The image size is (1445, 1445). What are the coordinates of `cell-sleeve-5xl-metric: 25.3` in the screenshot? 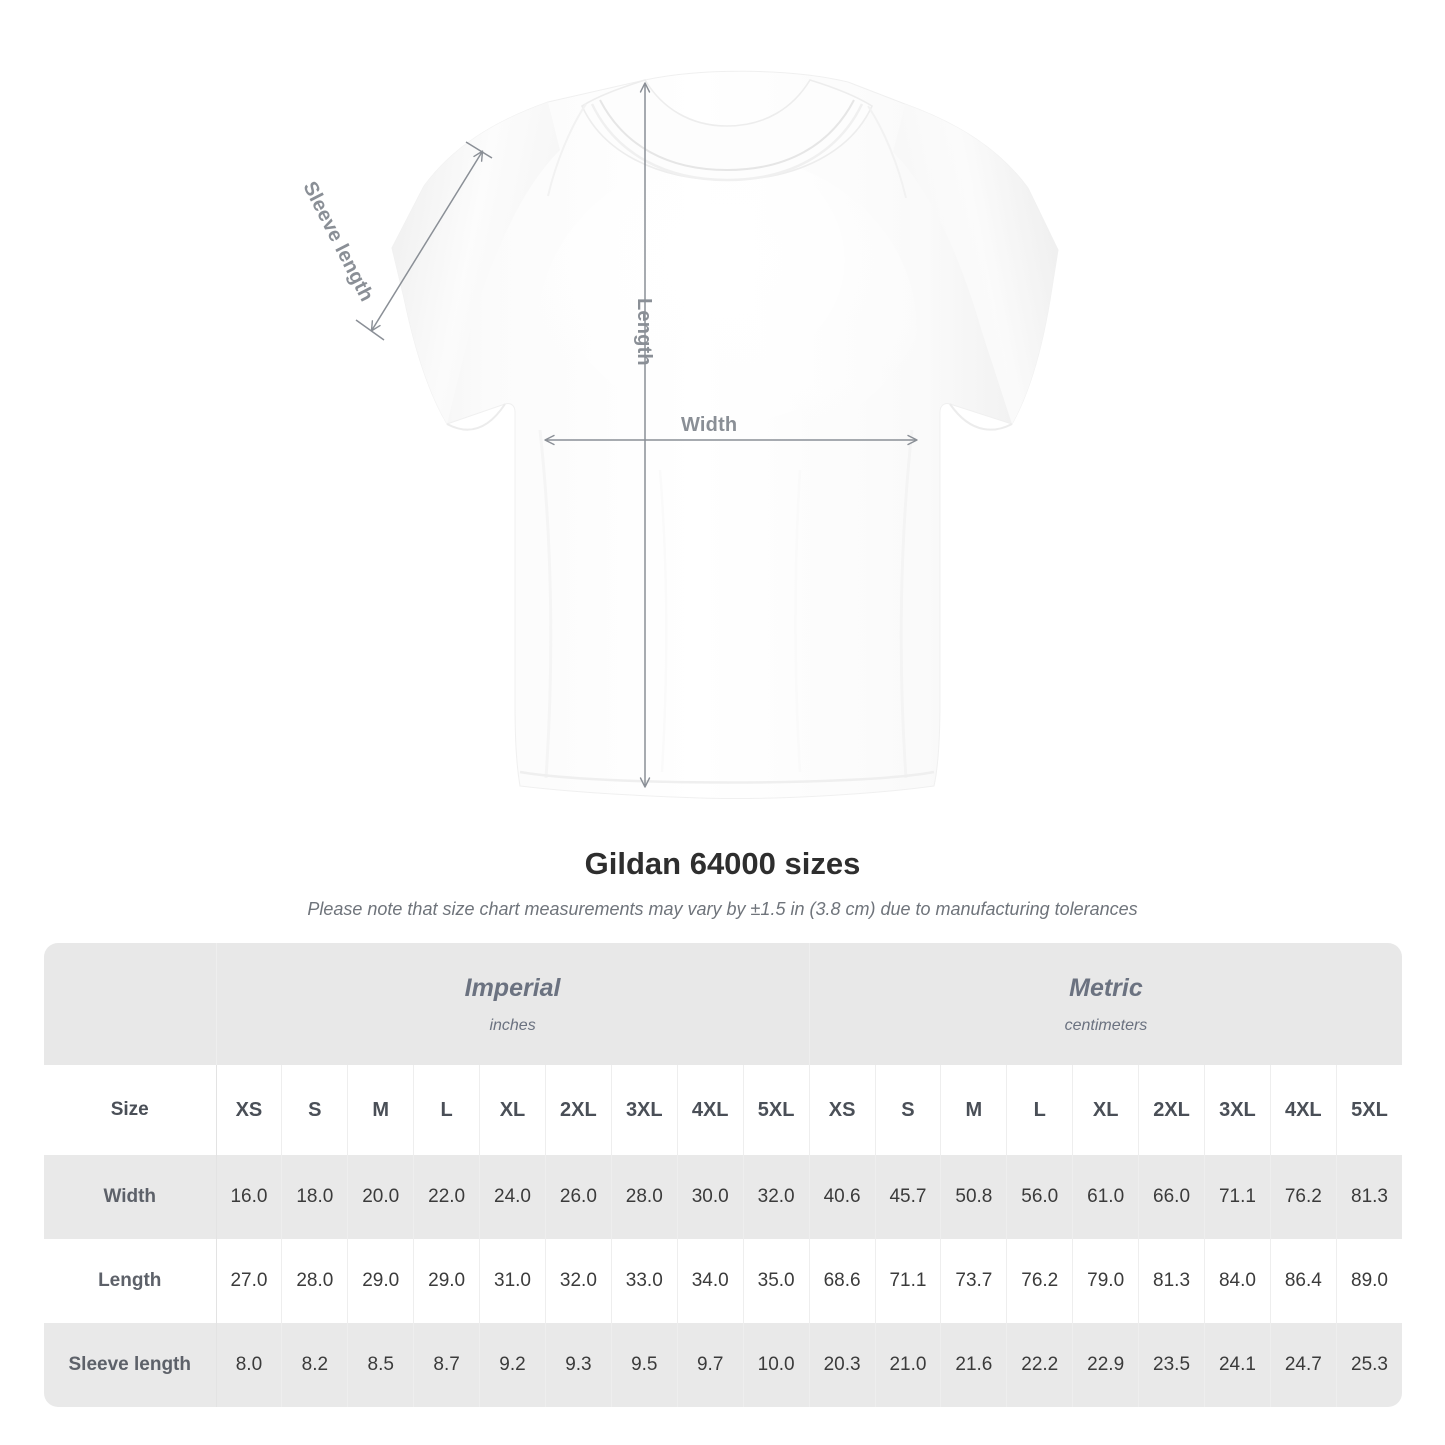 It's located at (1369, 1365).